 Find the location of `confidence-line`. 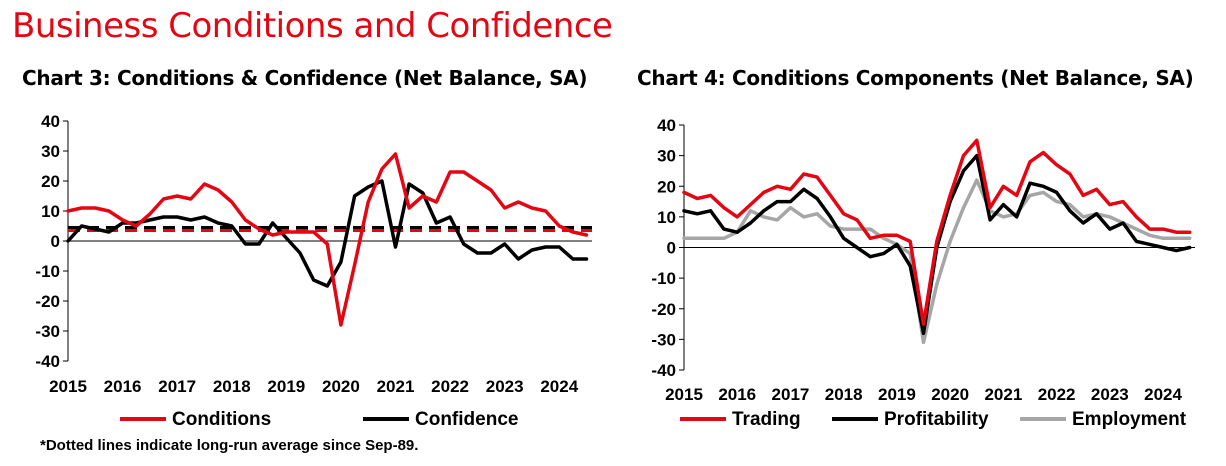

confidence-line is located at coordinates (327, 233).